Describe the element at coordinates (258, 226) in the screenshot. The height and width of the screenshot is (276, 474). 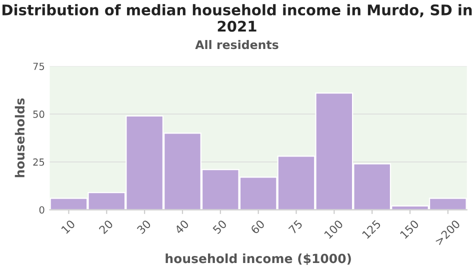
I see `x-tick-label: 60` at that location.